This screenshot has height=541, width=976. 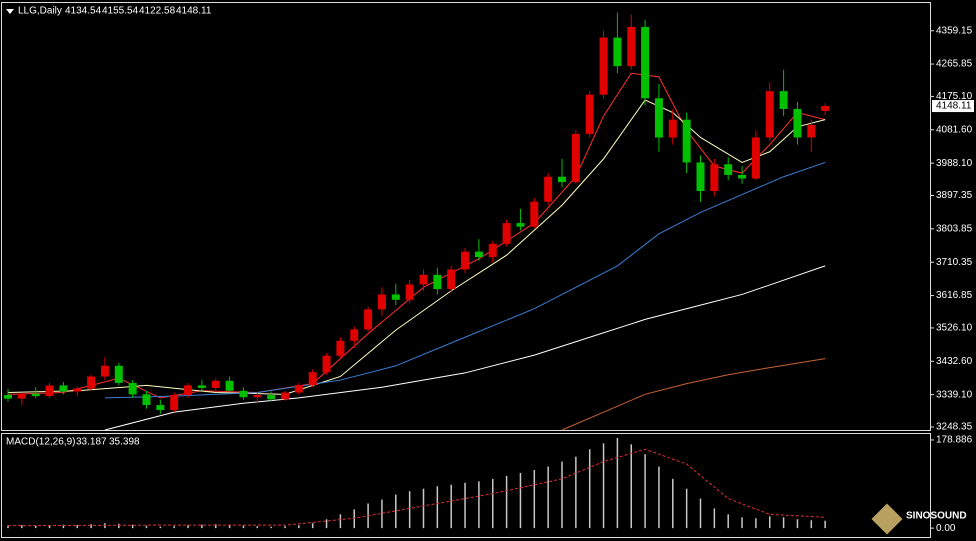 I want to click on current-price: 4148.11, so click(x=954, y=106).